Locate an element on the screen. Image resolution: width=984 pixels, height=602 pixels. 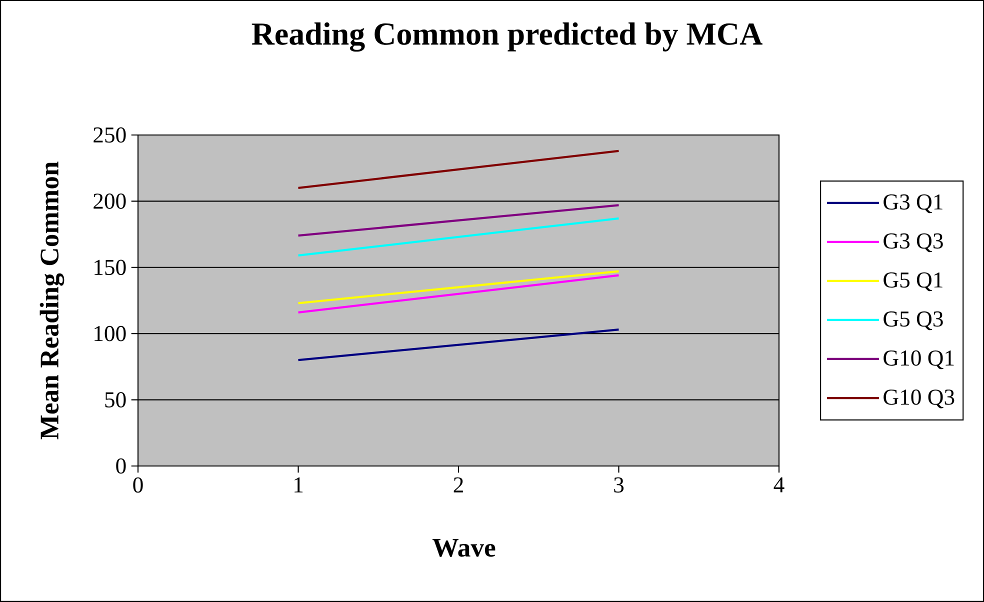
legend-label: G5 Q1 is located at coordinates (913, 282).